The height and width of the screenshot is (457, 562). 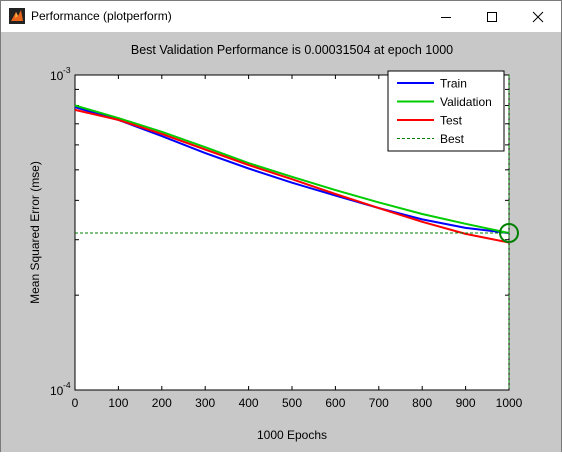 I want to click on legend-label: Validation, so click(x=466, y=102).